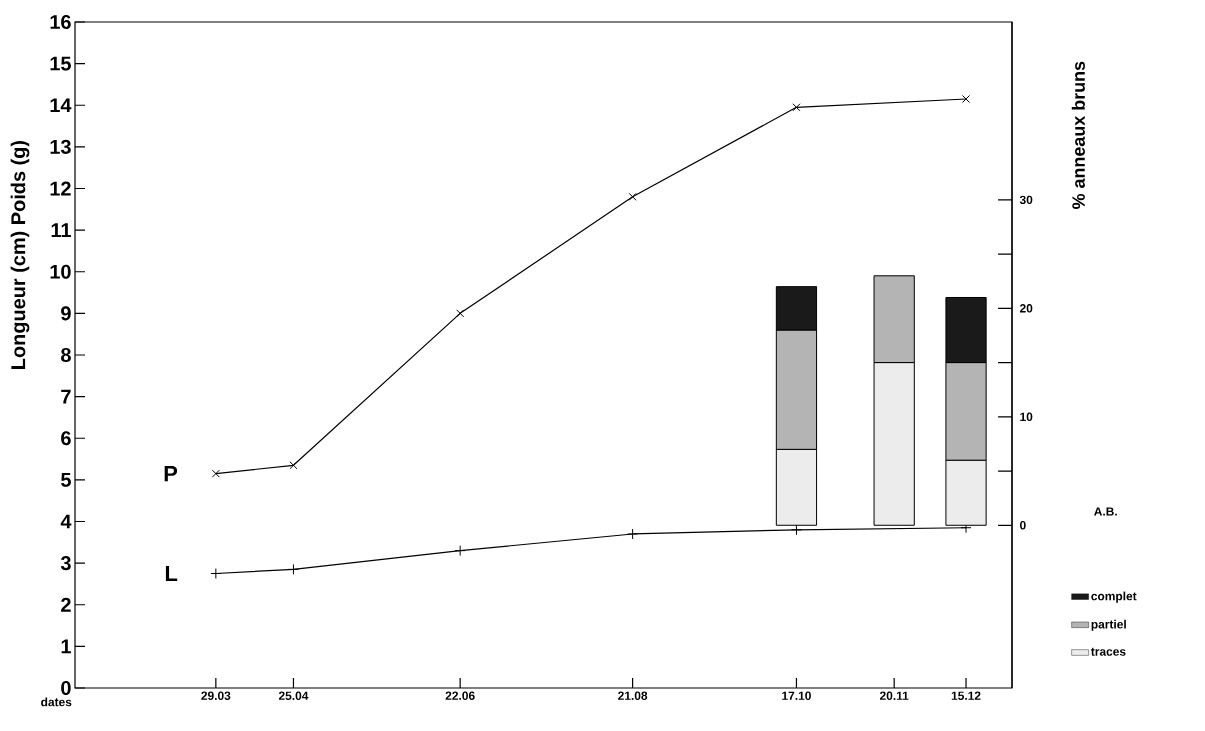 This screenshot has height=731, width=1205. I want to click on legend-title: A.B., so click(1105, 511).